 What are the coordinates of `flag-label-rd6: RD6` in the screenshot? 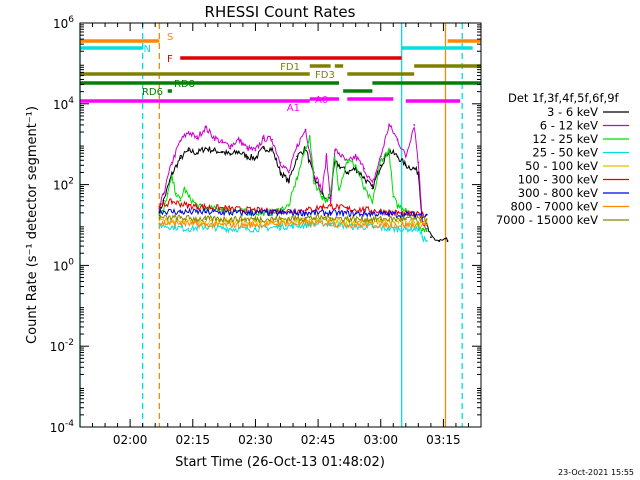 It's located at (152, 92).